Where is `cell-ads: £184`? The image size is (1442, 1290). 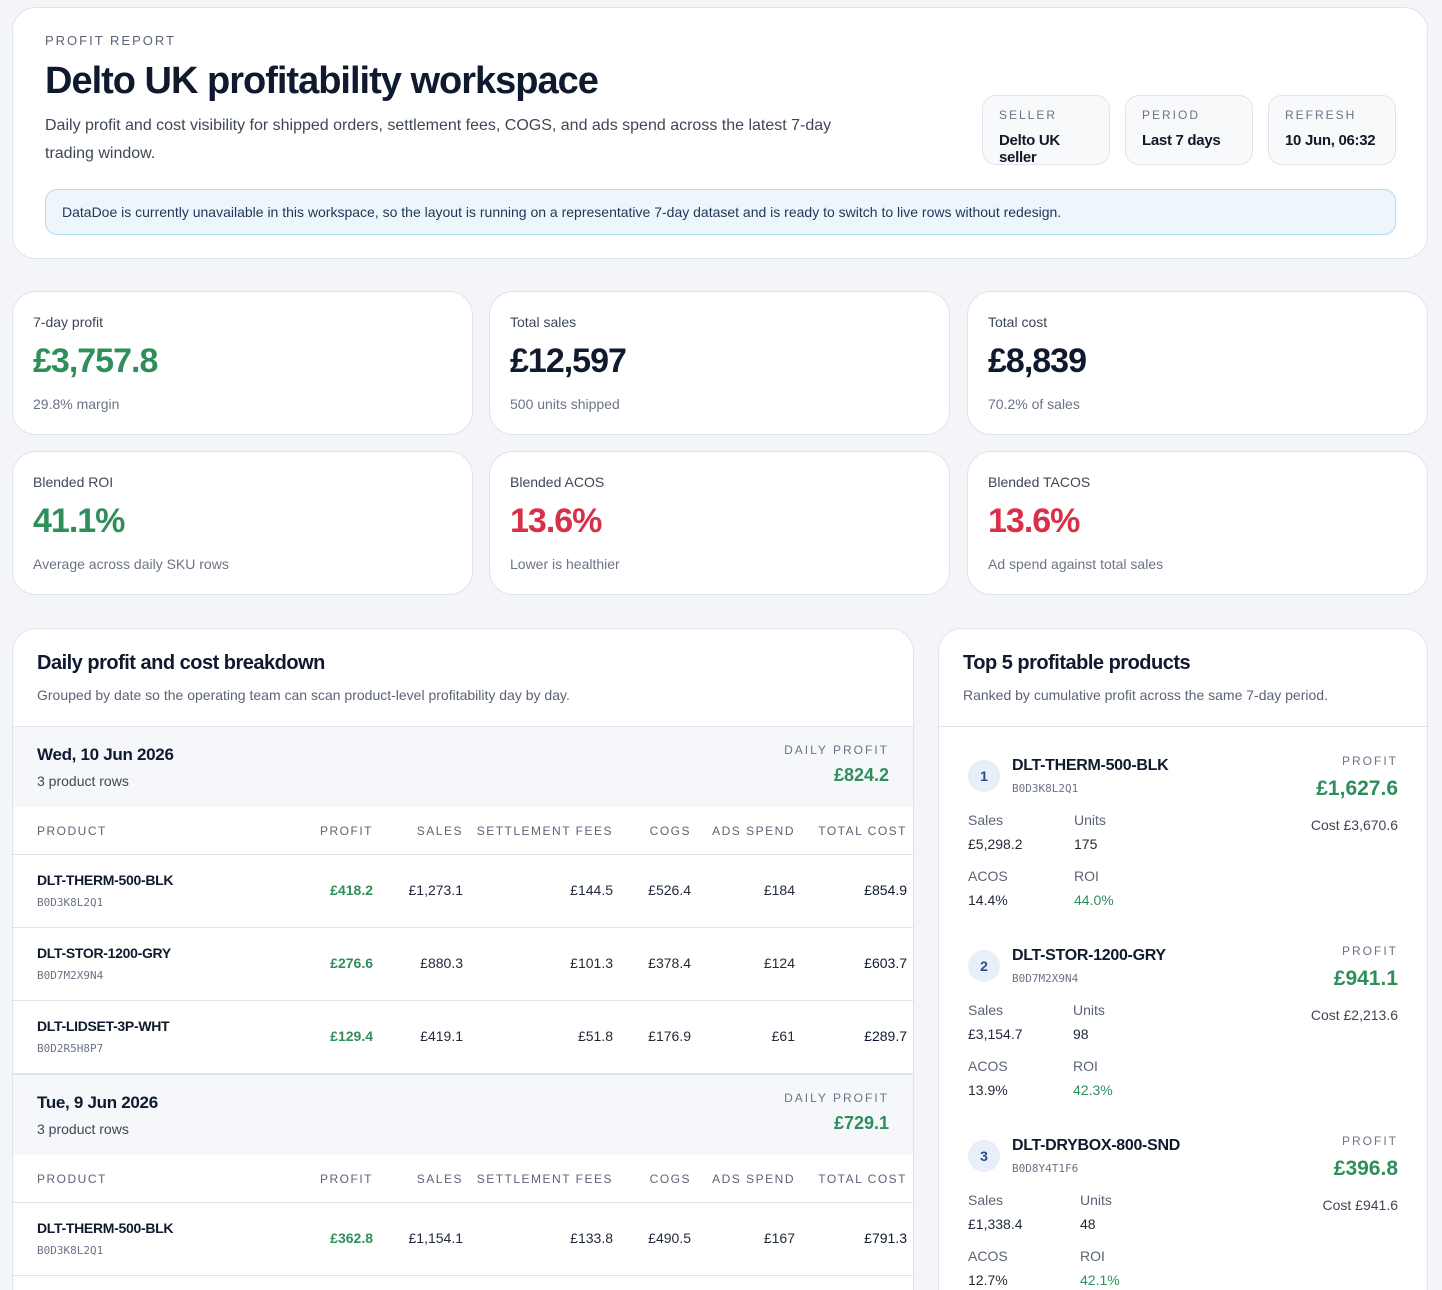 cell-ads: £184 is located at coordinates (779, 890).